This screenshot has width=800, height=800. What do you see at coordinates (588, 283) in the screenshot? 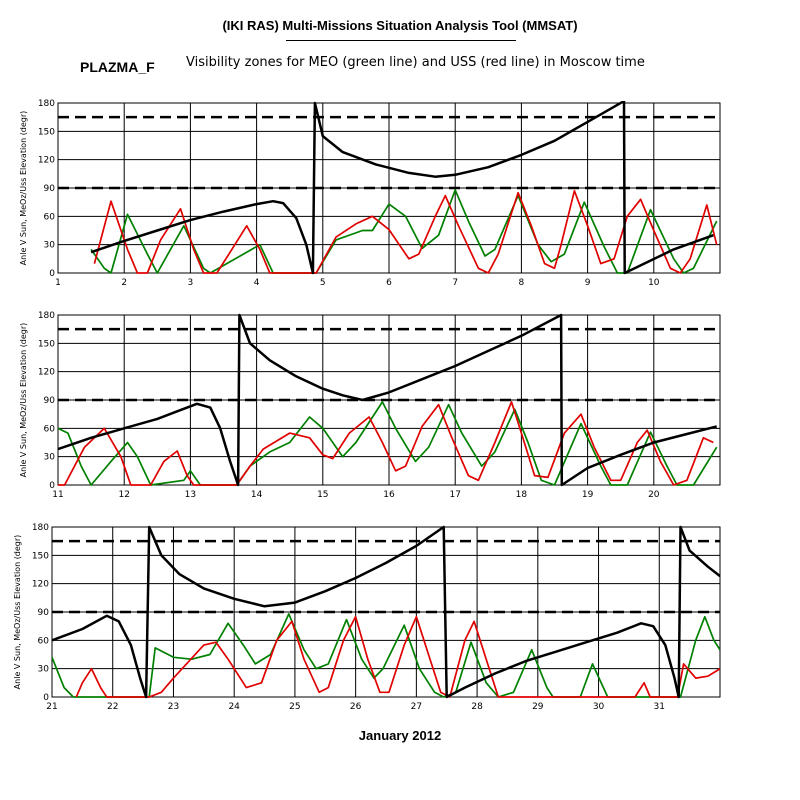
I see `x-tick-label: 9` at bounding box center [588, 283].